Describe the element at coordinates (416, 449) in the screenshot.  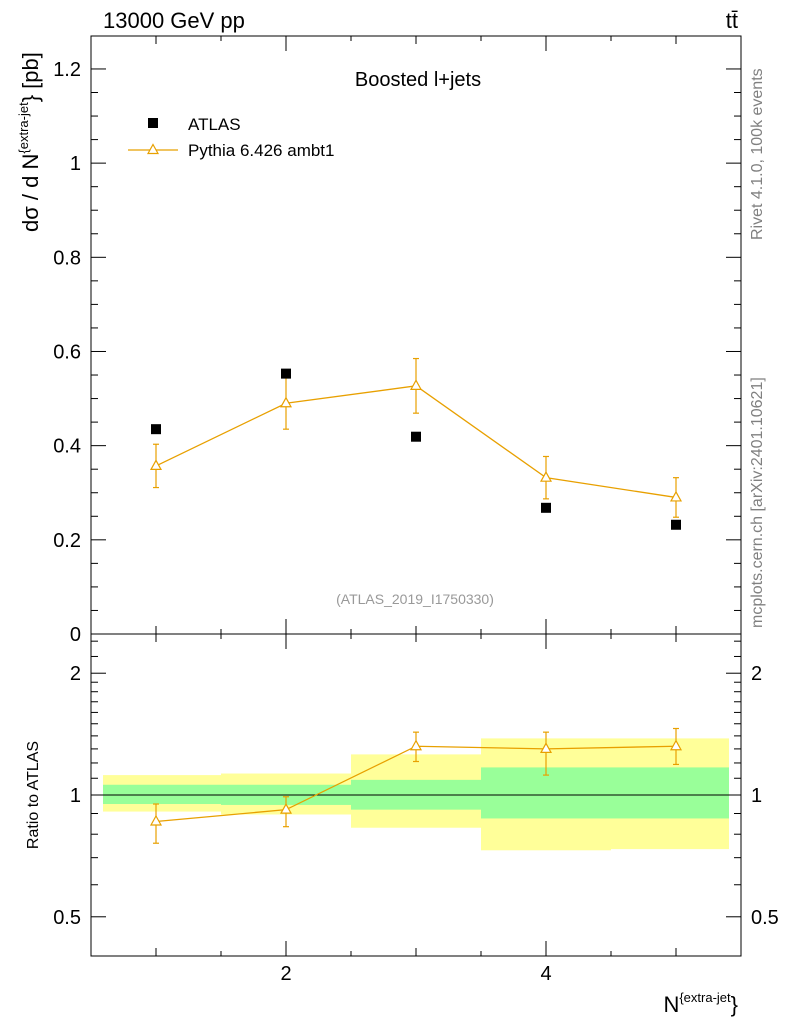
I see `atlas-series` at that location.